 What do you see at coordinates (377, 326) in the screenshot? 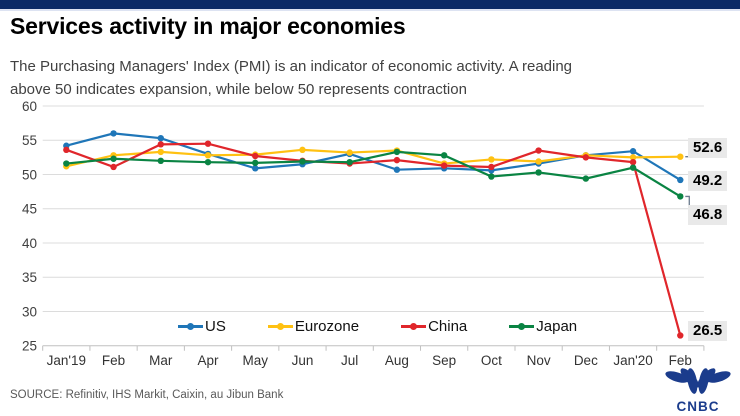
I see `chart-legend: US Eurozone China Japan` at bounding box center [377, 326].